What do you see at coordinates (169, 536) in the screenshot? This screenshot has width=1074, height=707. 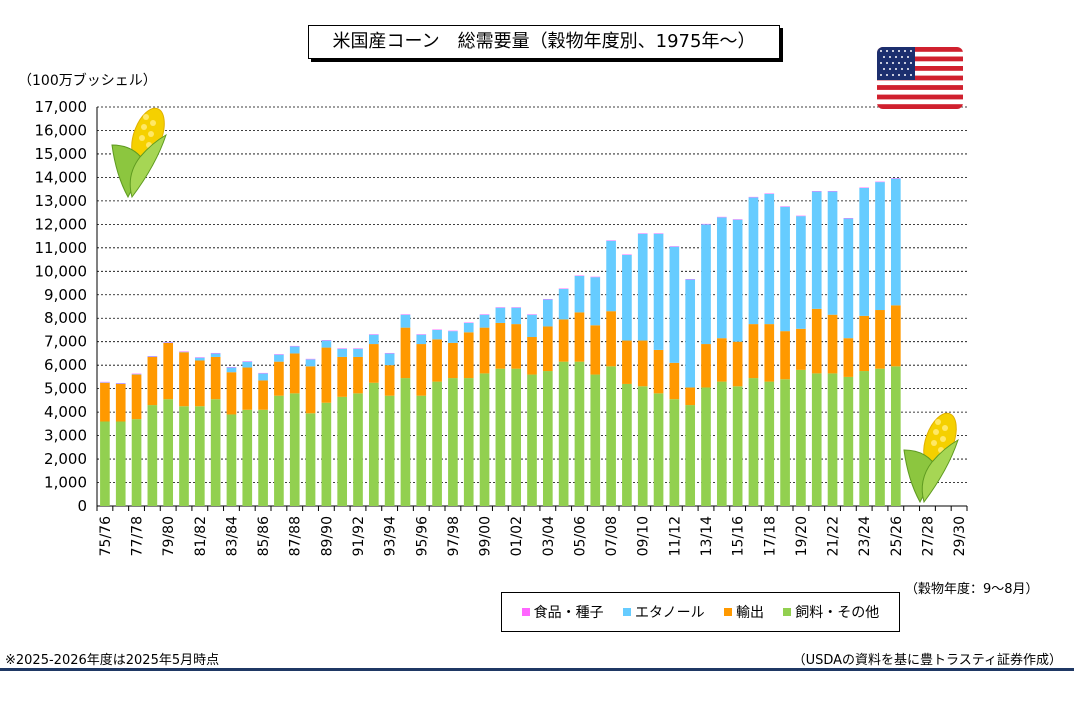 I see `x-tick-label: 79/80` at bounding box center [169, 536].